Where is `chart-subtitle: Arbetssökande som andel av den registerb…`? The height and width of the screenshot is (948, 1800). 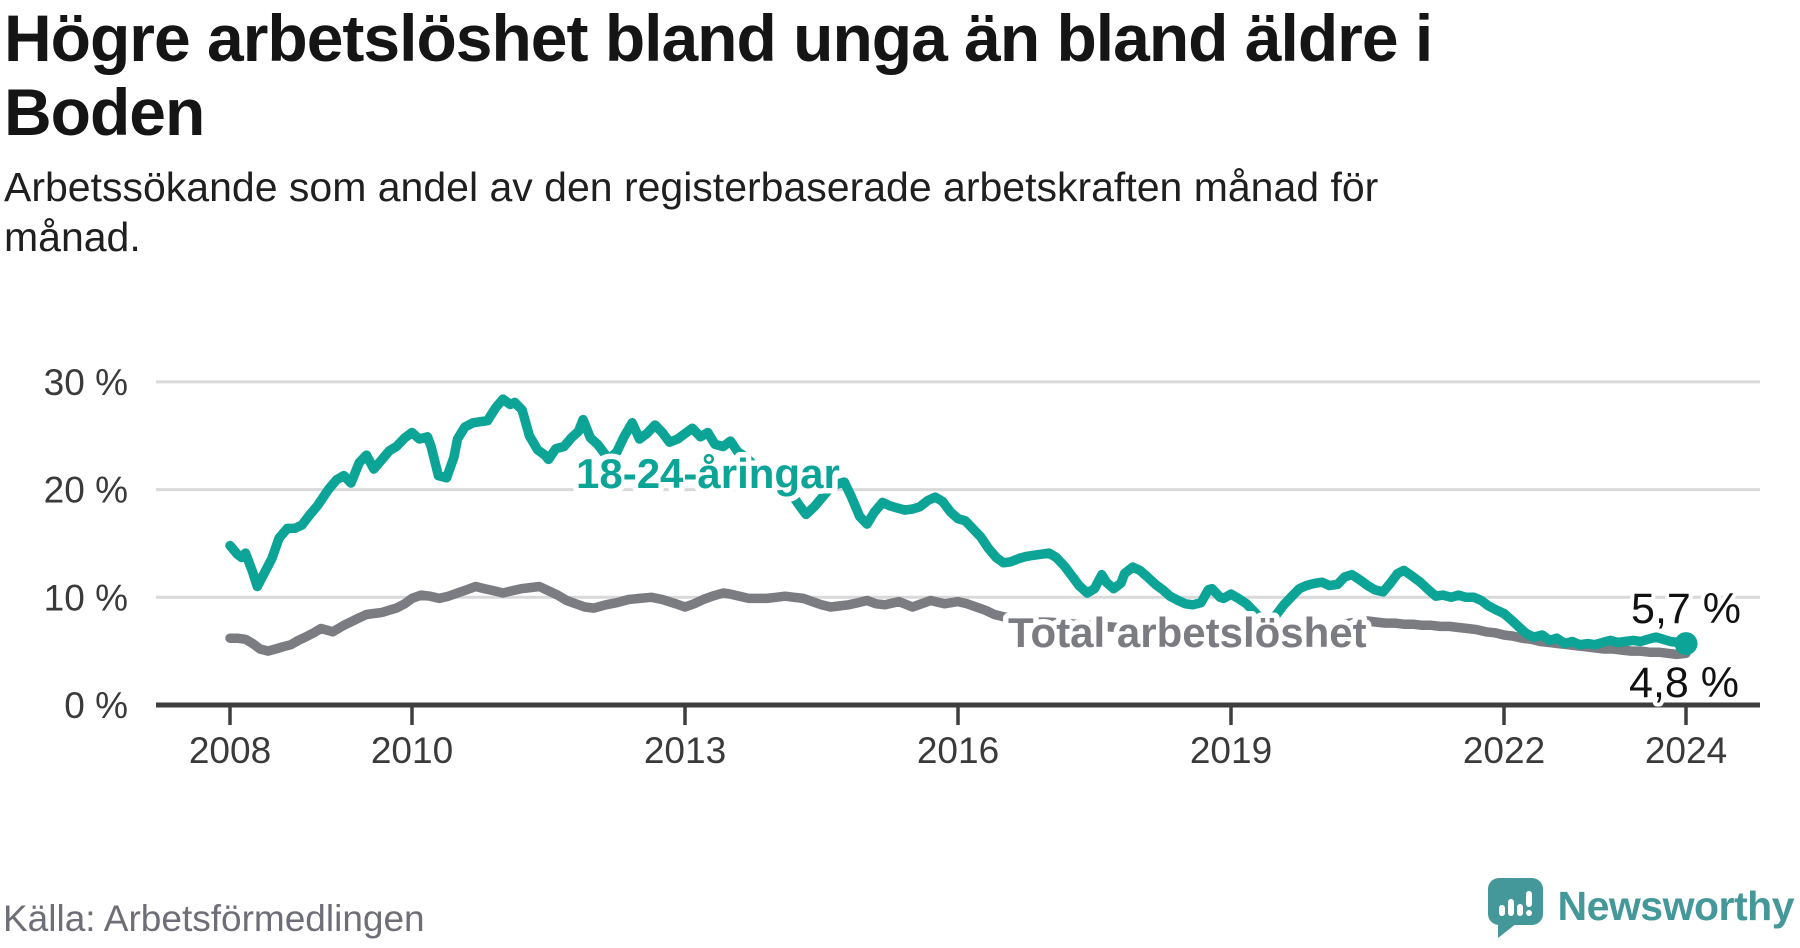 chart-subtitle: Arbetssökande som andel av den registerb… is located at coordinates (691, 212).